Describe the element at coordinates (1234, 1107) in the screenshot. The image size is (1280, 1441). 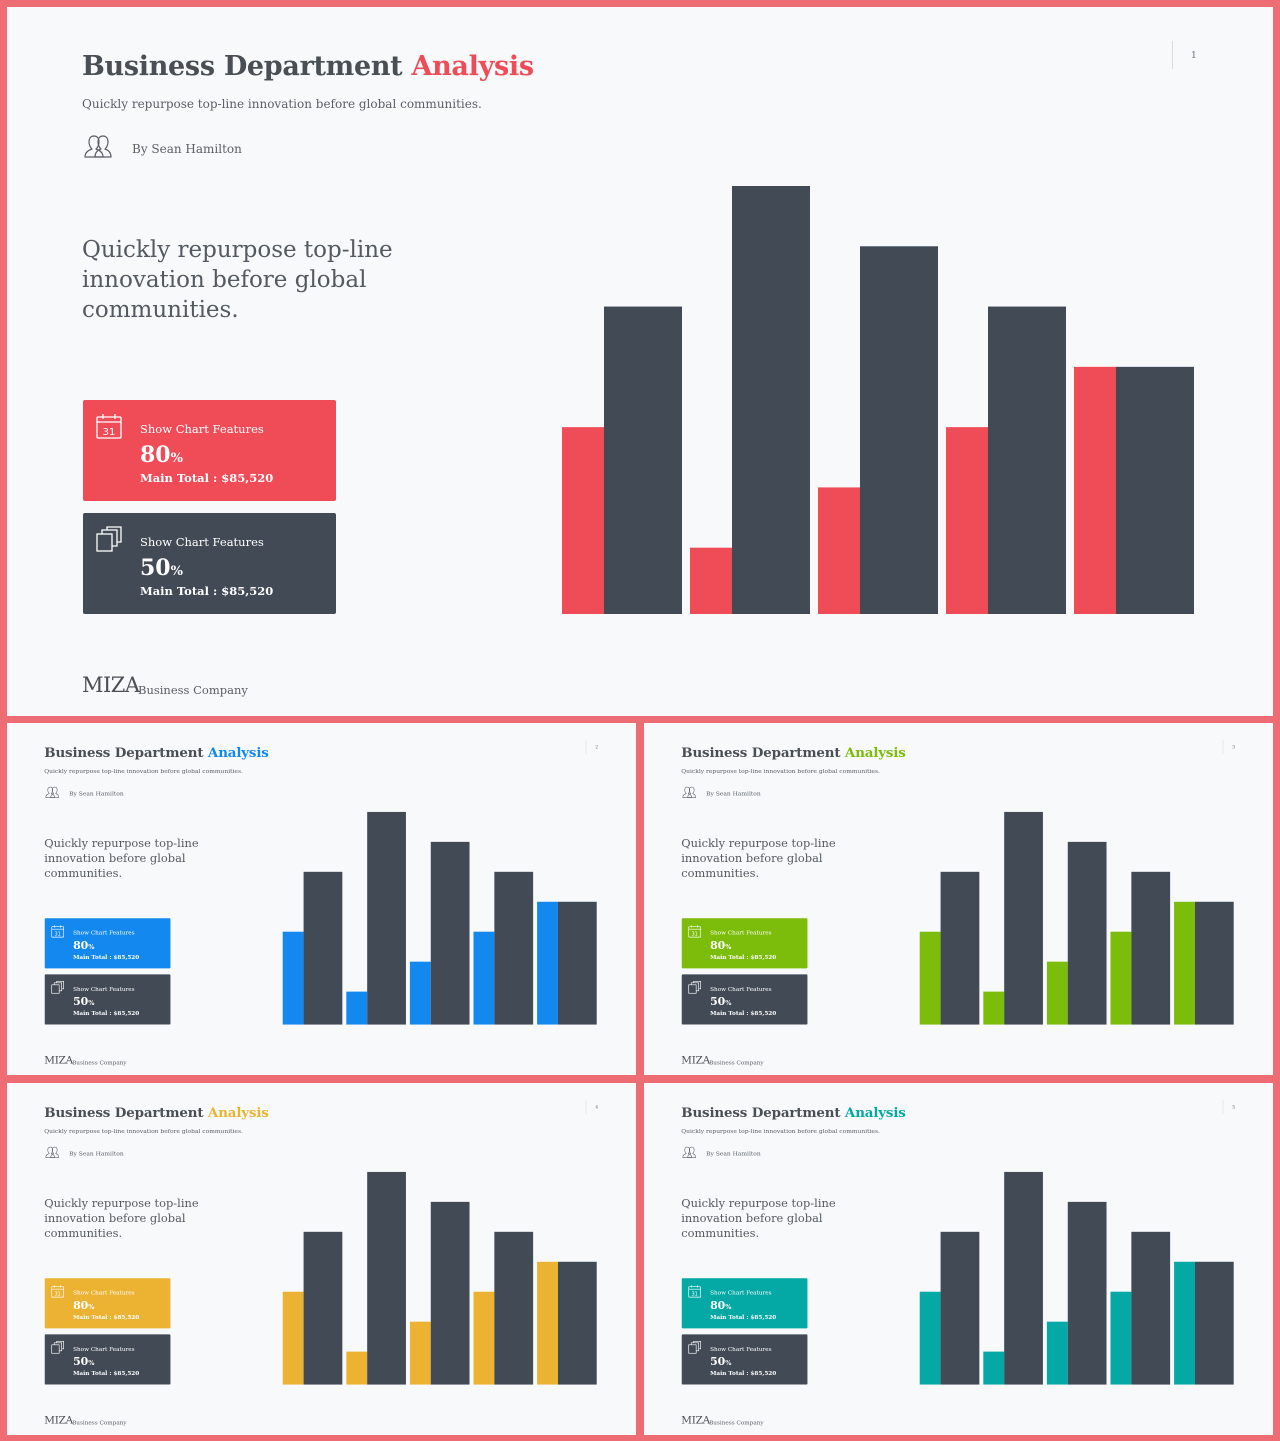
I see `page-number: 5` at that location.